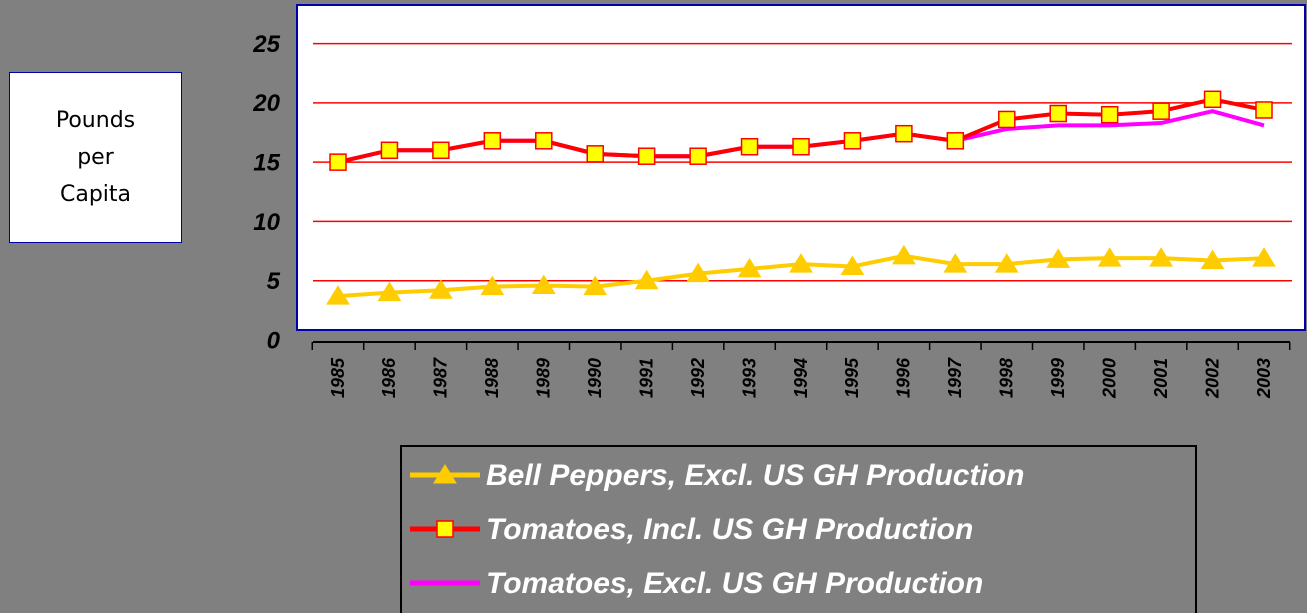 This screenshot has height=613, width=1307. I want to click on x-tick-label: 1988, so click(492, 378).